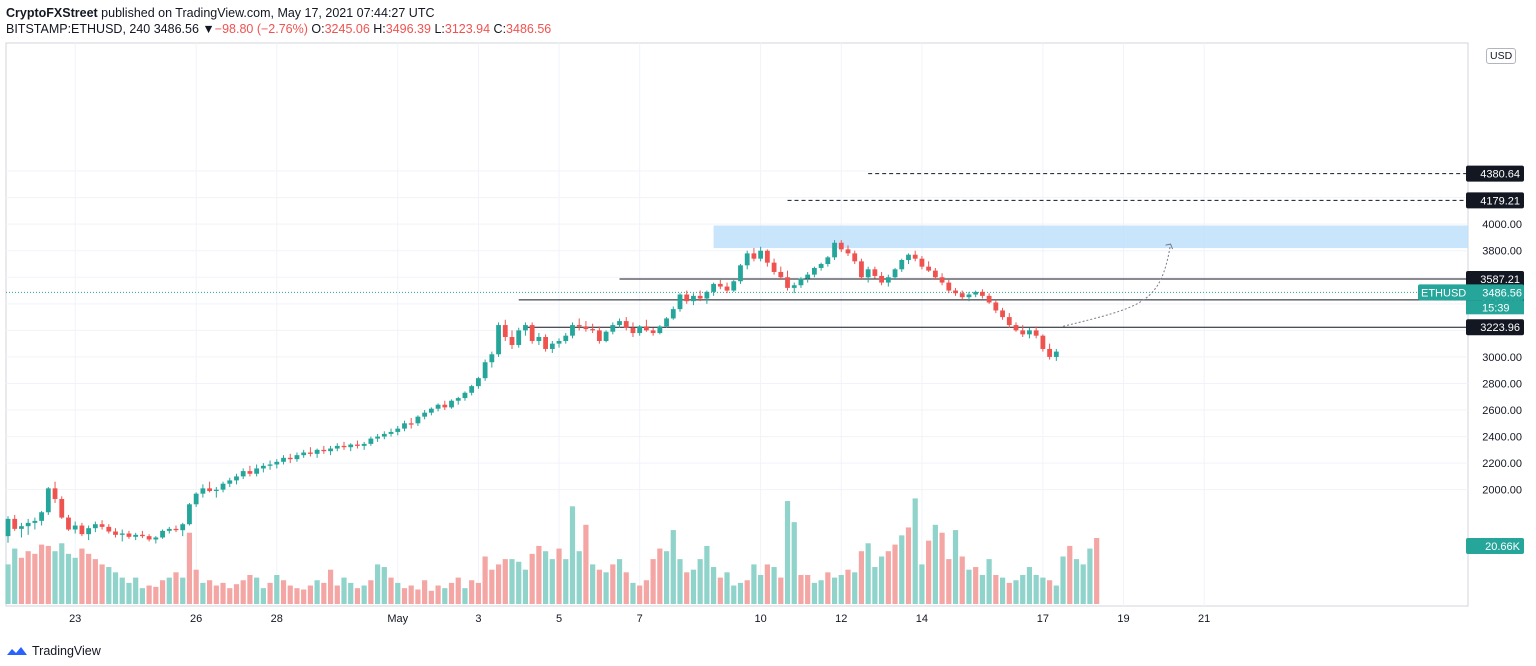 This screenshot has width=1536, height=666. I want to click on x-tick-label: 14, so click(922, 619).